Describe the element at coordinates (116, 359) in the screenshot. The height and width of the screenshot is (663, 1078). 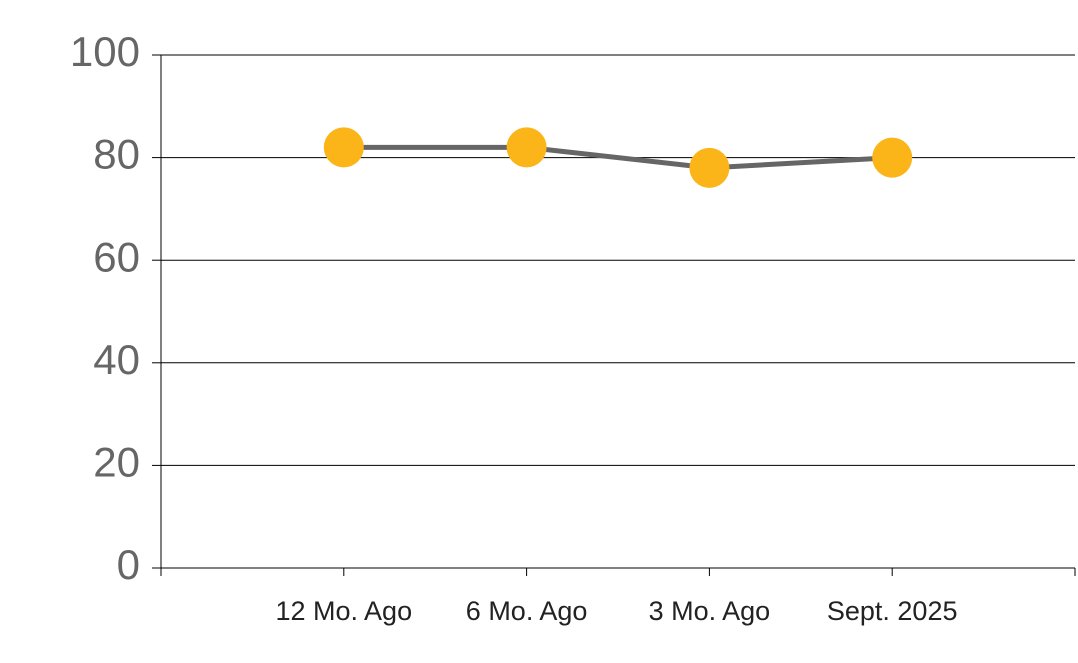
I see `y-tick-label: 40` at that location.